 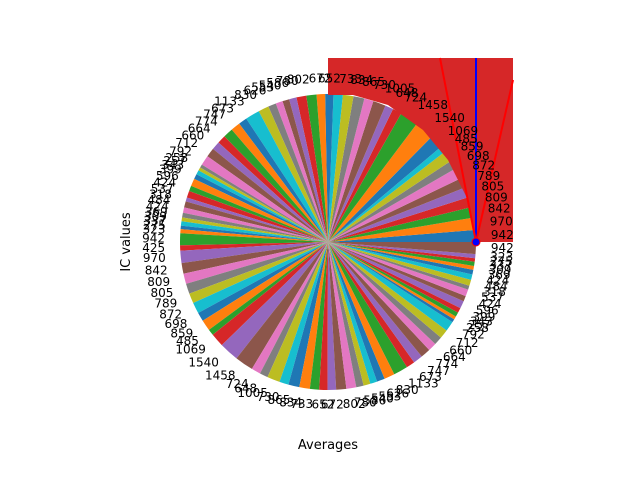 I want to click on slice-label: 626, so click(x=397, y=394).